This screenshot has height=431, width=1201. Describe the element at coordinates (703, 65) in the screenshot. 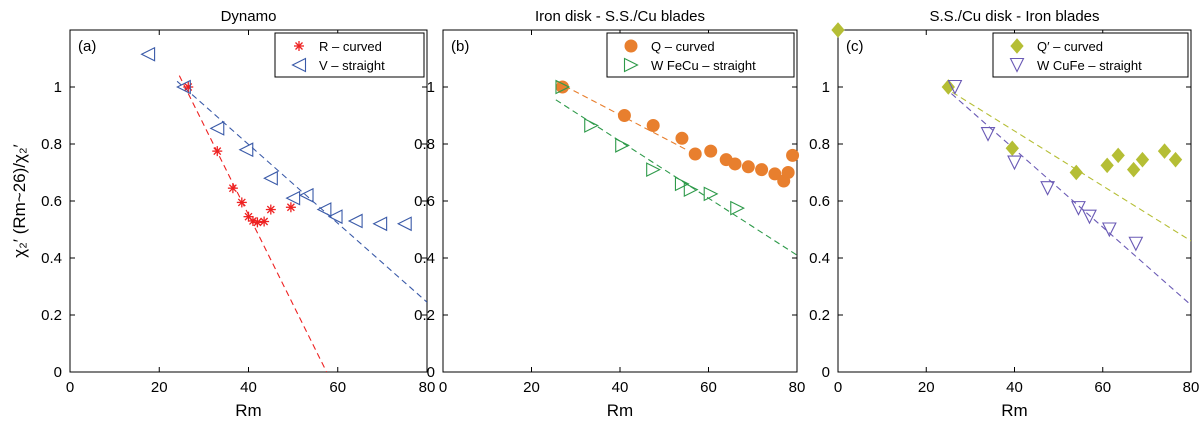

I see `legend-entry-label: W FeCu – straight` at that location.